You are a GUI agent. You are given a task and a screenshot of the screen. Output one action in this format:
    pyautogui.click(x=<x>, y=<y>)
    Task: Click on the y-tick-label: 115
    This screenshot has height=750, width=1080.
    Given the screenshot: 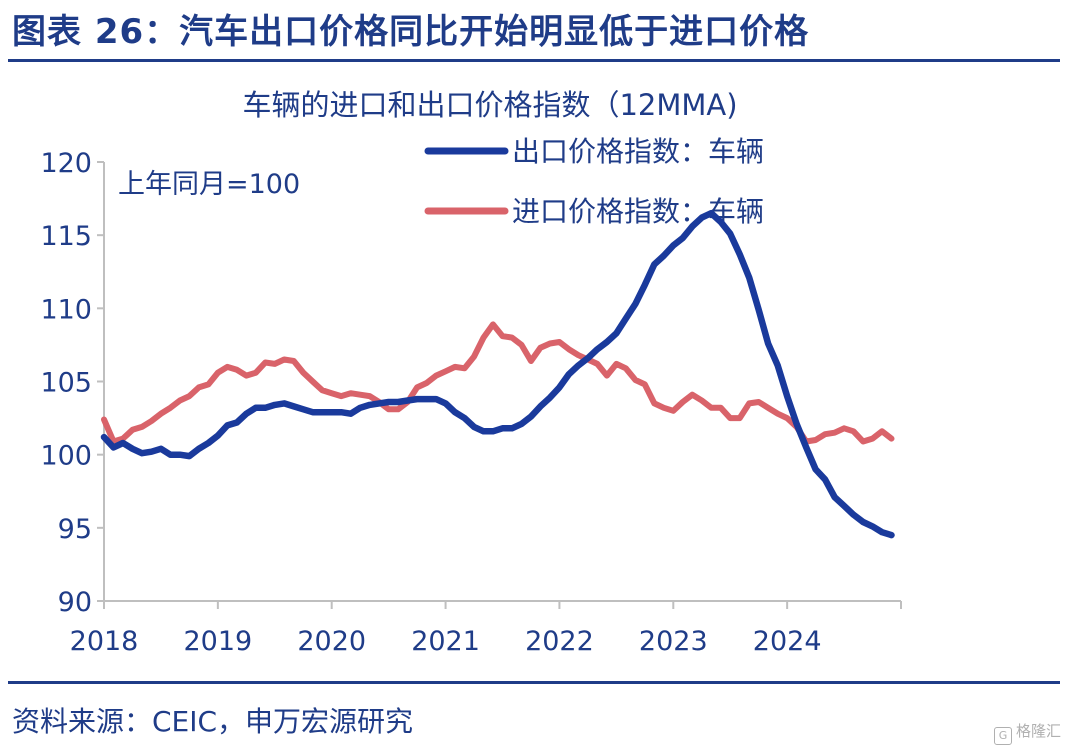 What is the action you would take?
    pyautogui.click(x=66, y=236)
    